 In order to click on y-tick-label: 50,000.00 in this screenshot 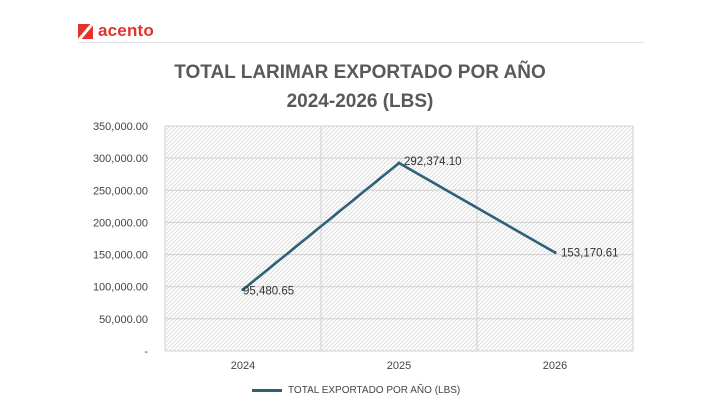, I will do `click(123, 320)`.